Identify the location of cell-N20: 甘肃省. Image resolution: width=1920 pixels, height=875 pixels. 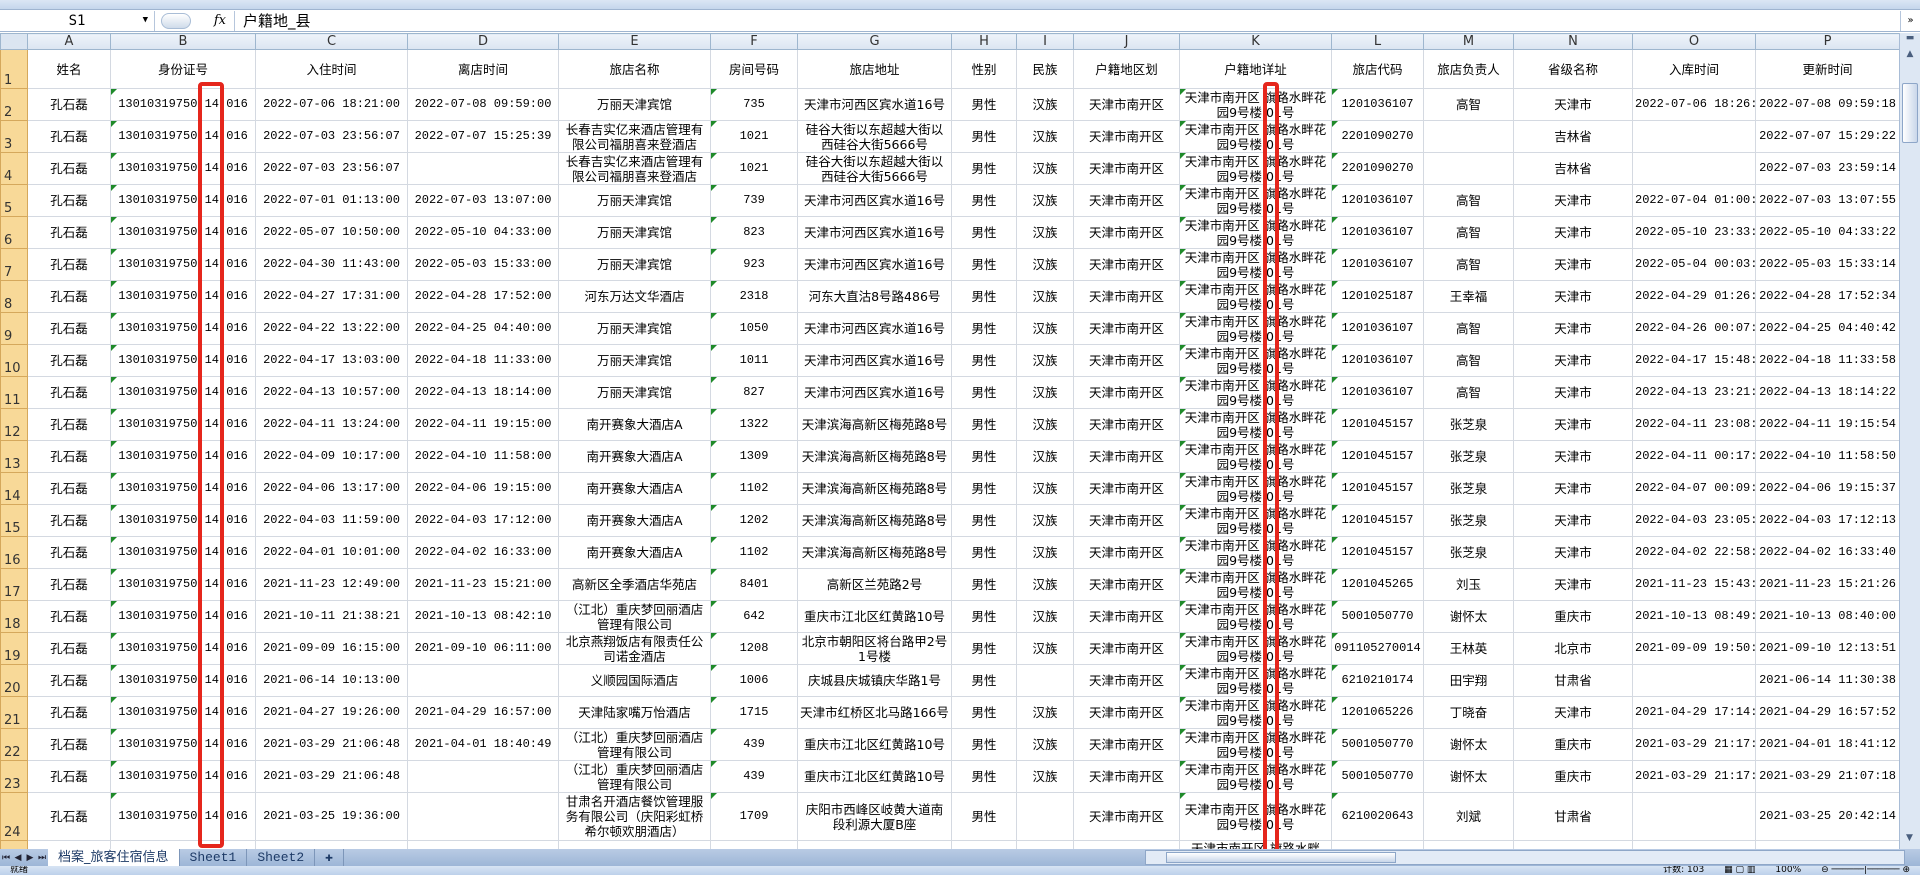
(1573, 680).